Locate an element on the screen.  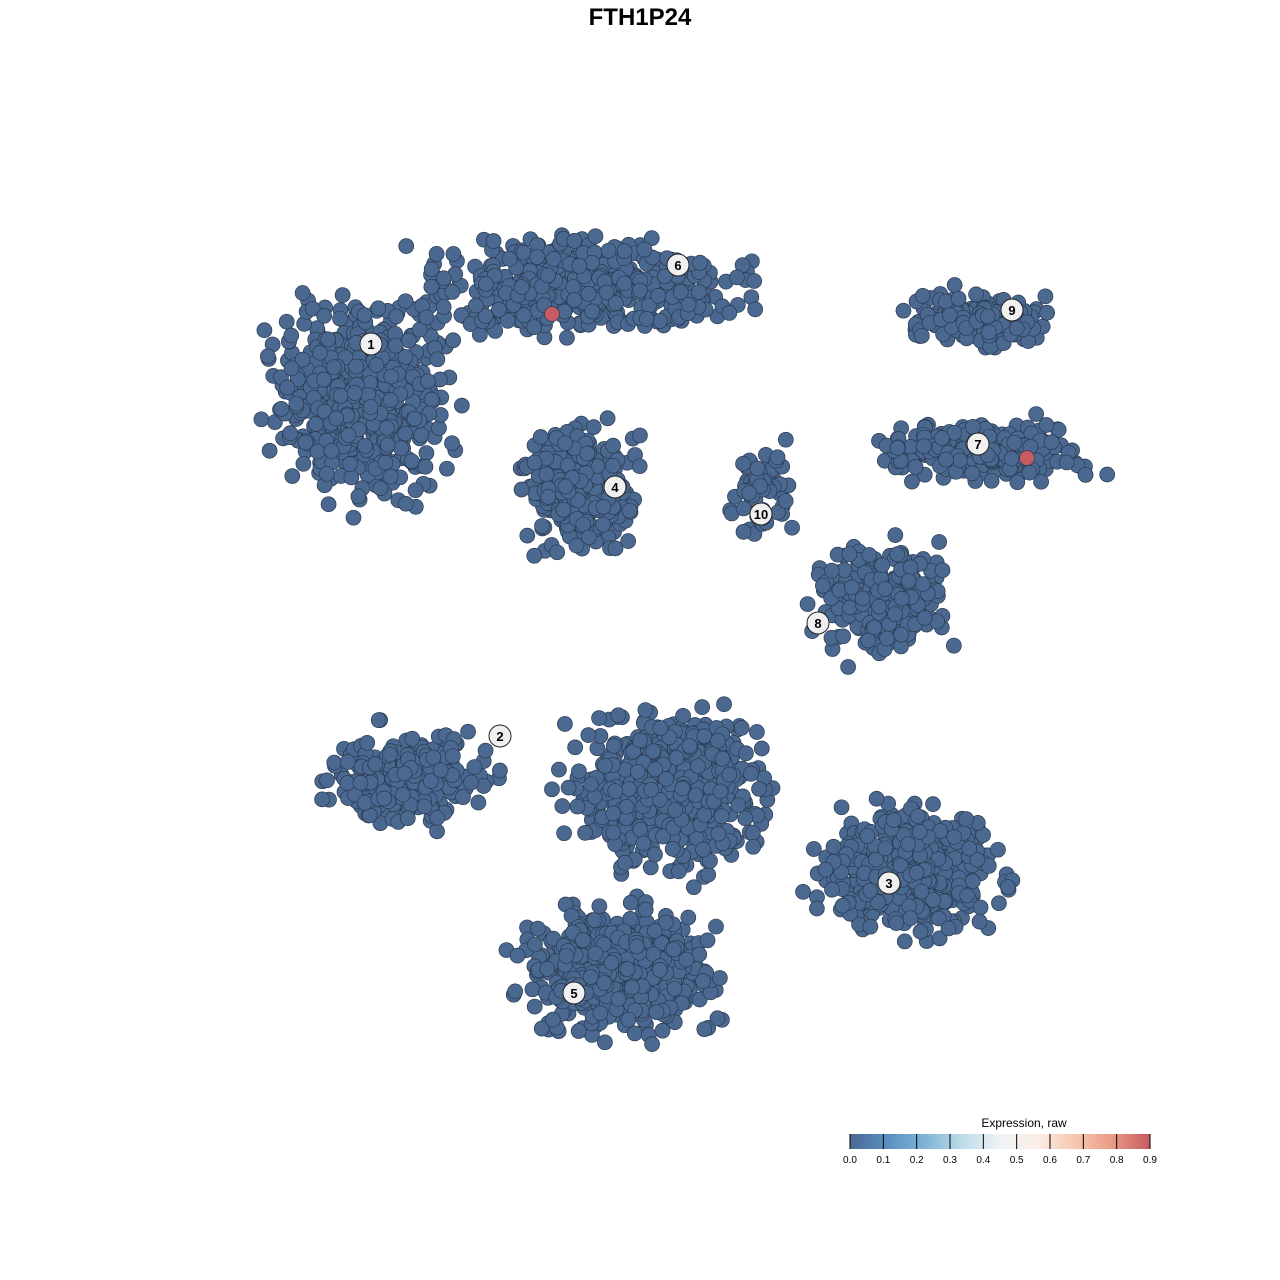
colorbar is located at coordinates (1000, 1141).